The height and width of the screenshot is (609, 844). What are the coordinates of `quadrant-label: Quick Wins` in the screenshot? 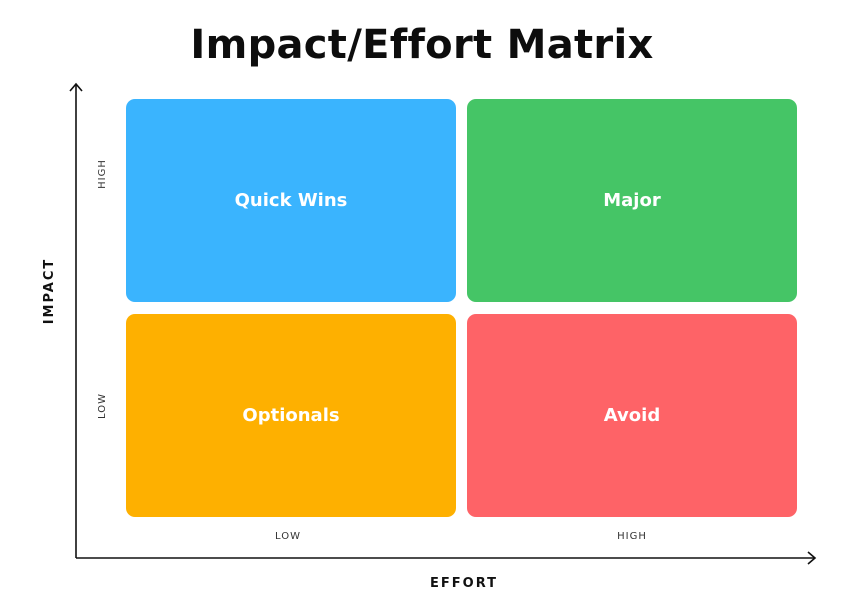 It's located at (291, 200).